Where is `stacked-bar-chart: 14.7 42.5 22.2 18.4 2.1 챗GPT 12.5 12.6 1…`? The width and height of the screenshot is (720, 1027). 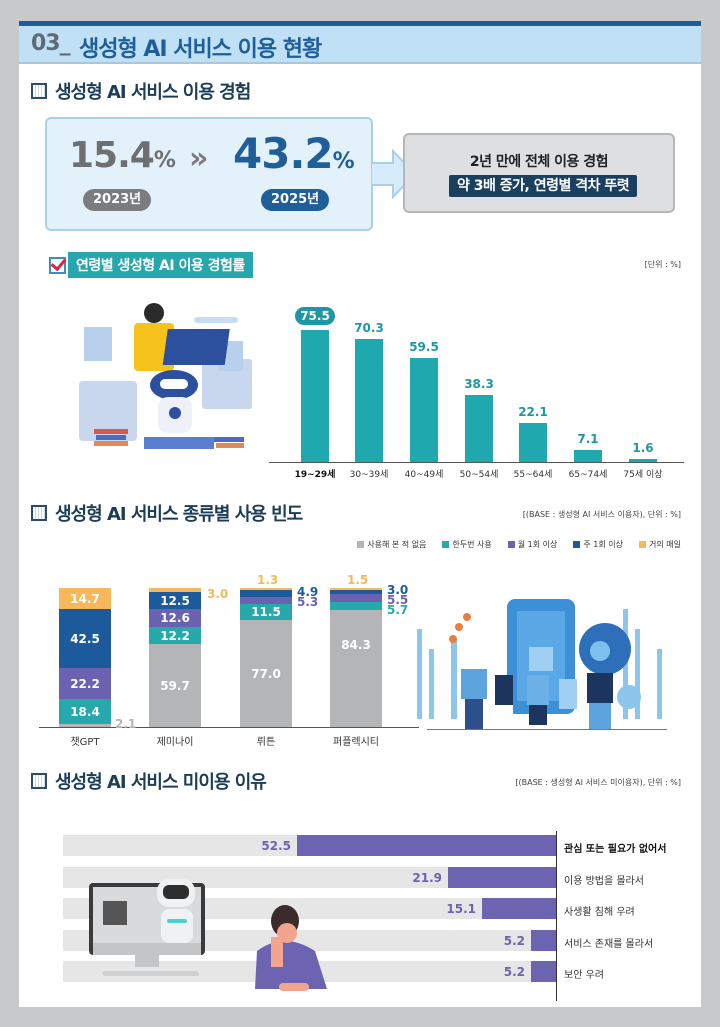
stacked-bar-chart: 14.7 42.5 22.2 18.4 2.1 챗GPT 12.5 12.6 1… is located at coordinates (229, 672).